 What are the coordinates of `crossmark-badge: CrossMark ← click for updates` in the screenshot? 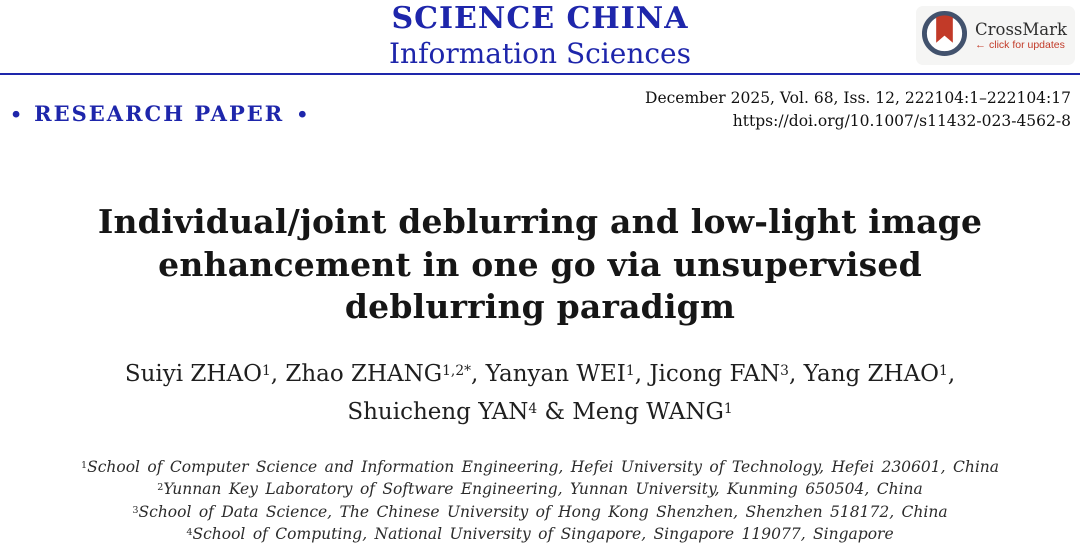 It's located at (995, 35).